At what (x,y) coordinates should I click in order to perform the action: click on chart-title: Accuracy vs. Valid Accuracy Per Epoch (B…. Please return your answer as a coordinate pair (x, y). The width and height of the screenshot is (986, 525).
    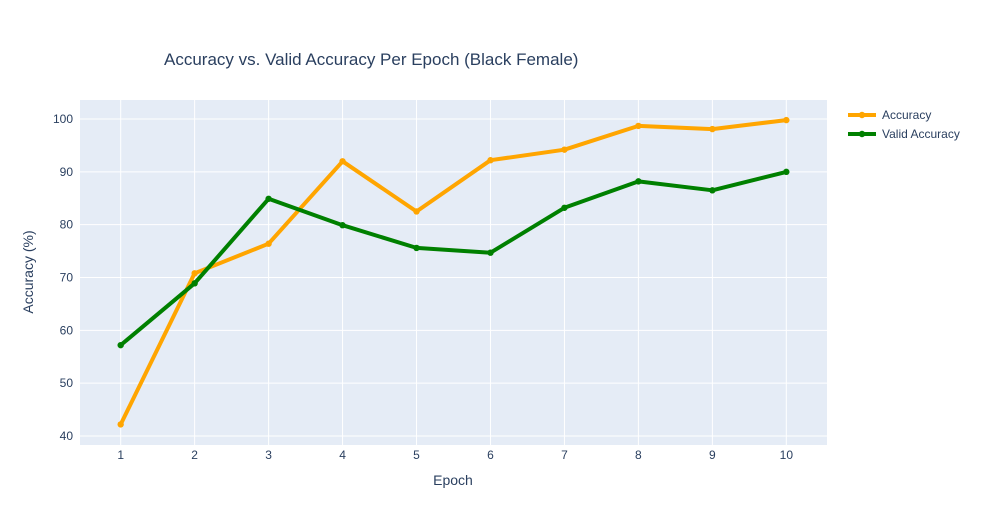
    Looking at the image, I should click on (371, 59).